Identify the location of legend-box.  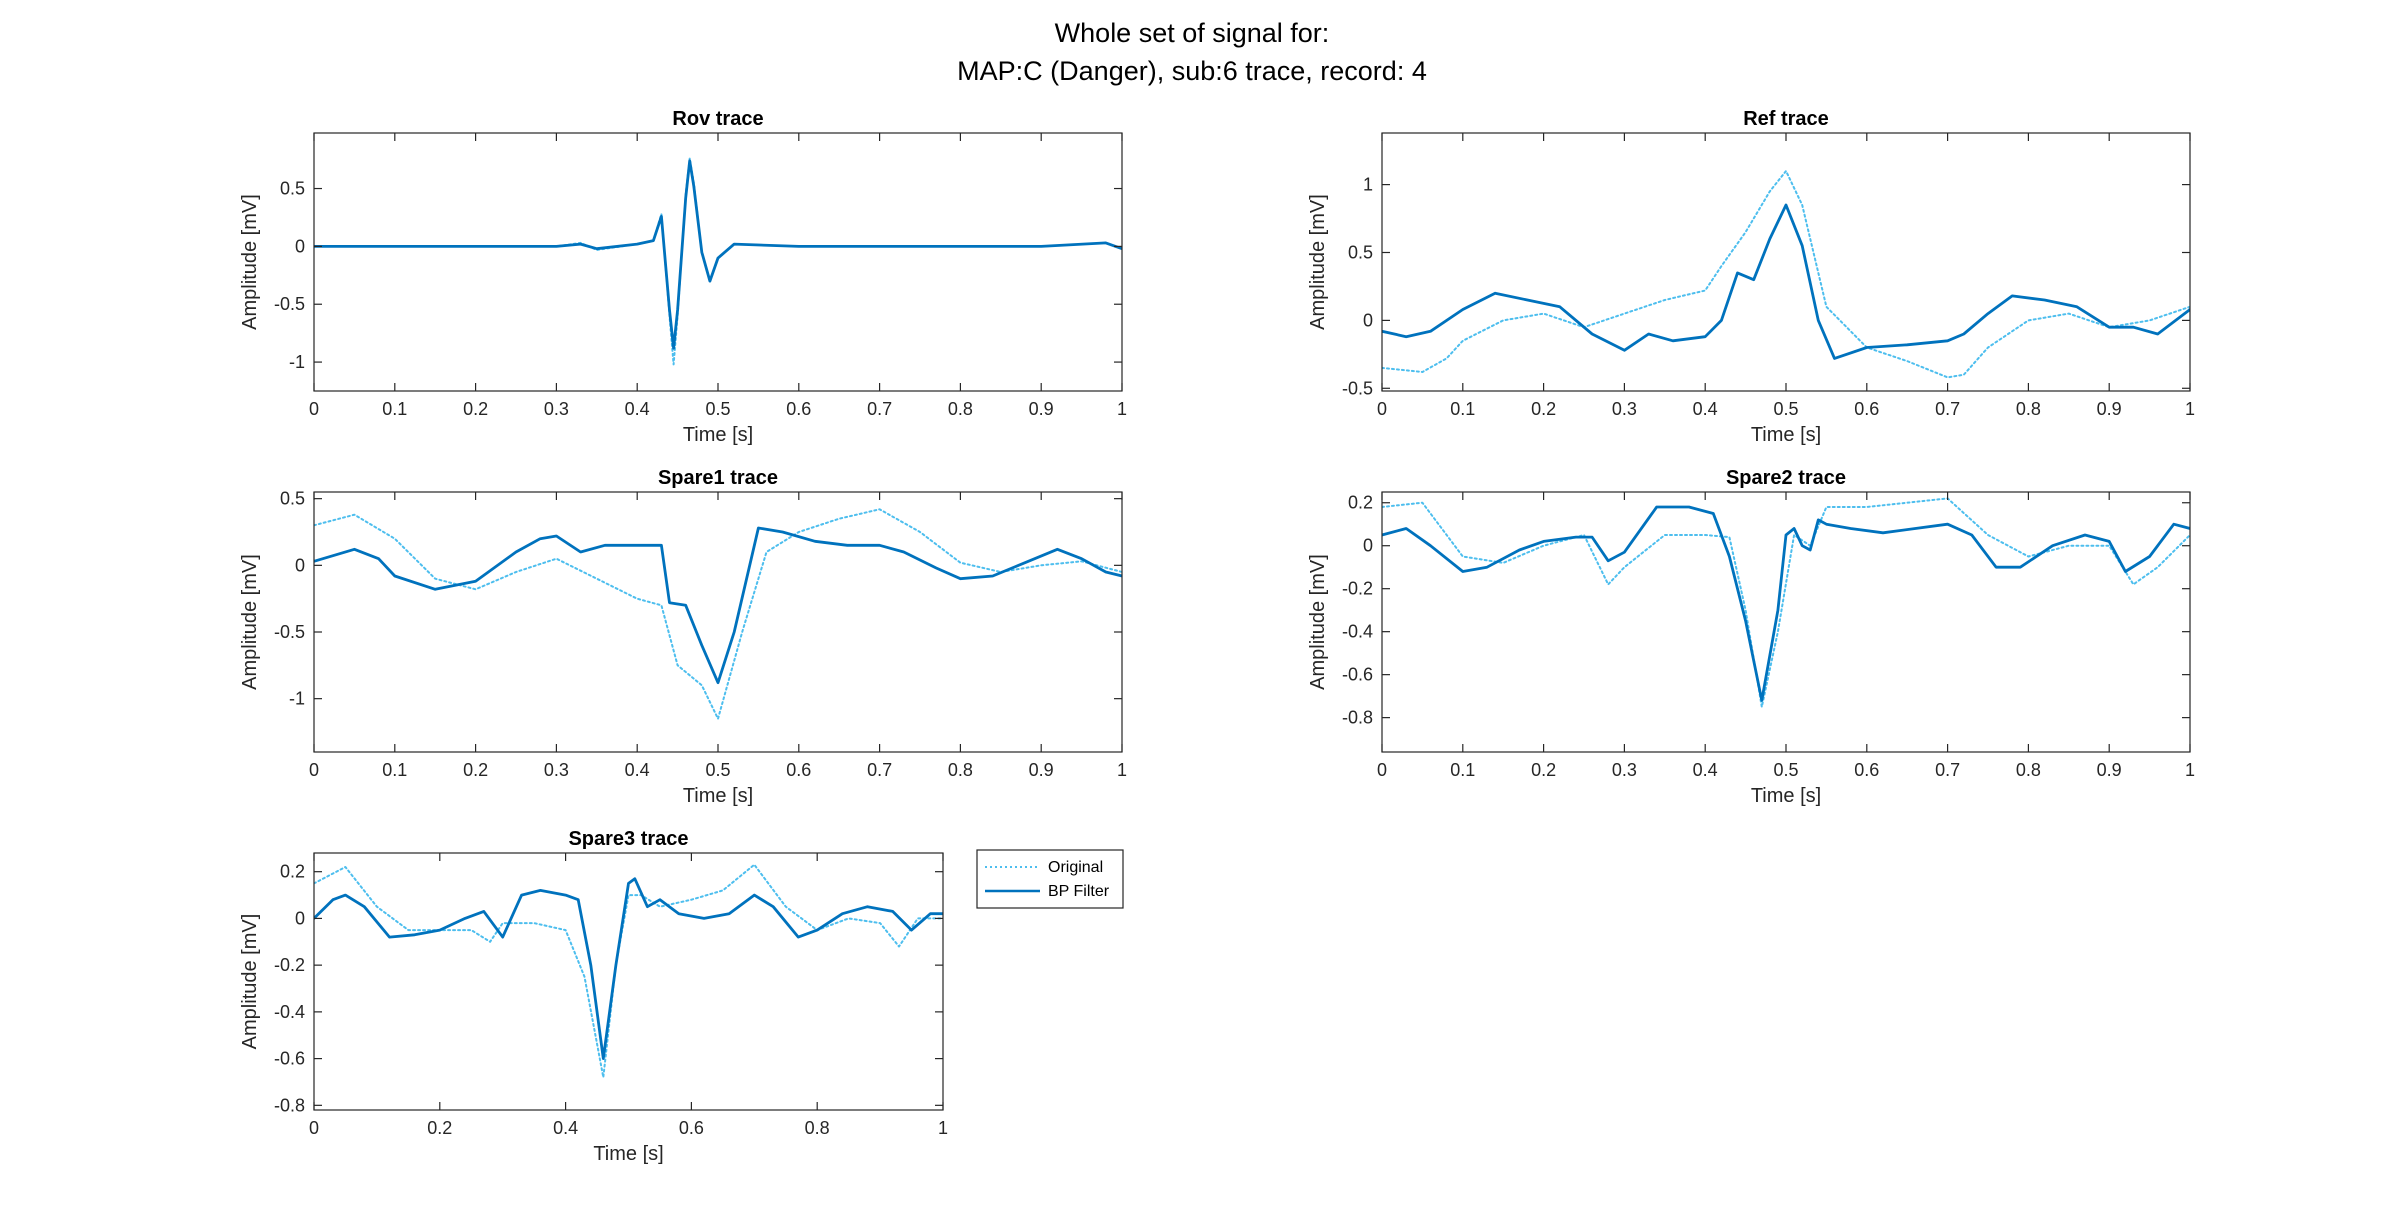
(1050, 879).